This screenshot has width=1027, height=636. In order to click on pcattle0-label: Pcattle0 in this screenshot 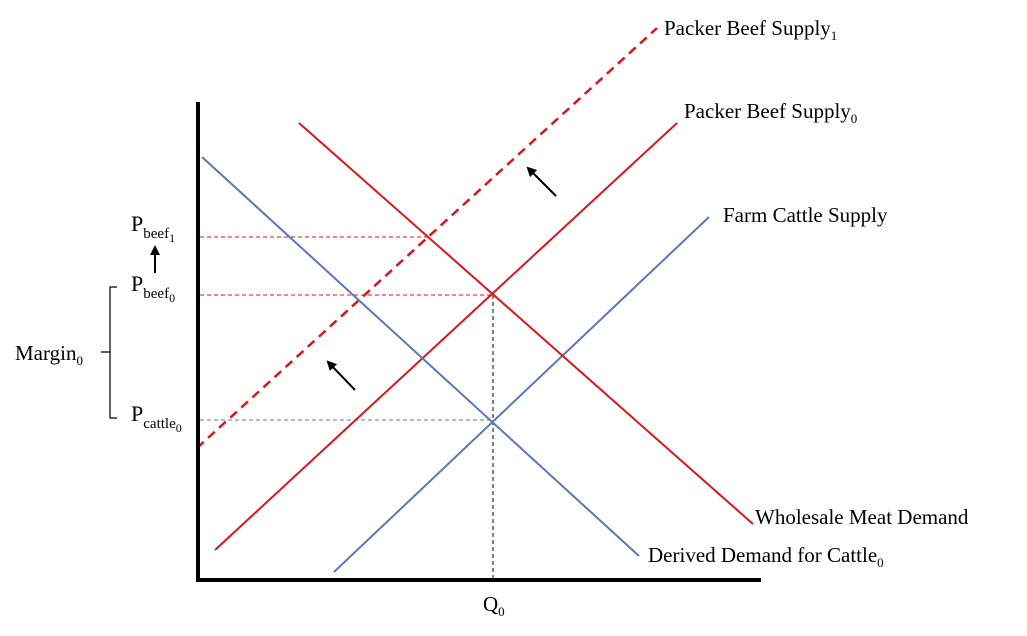, I will do `click(156, 418)`.